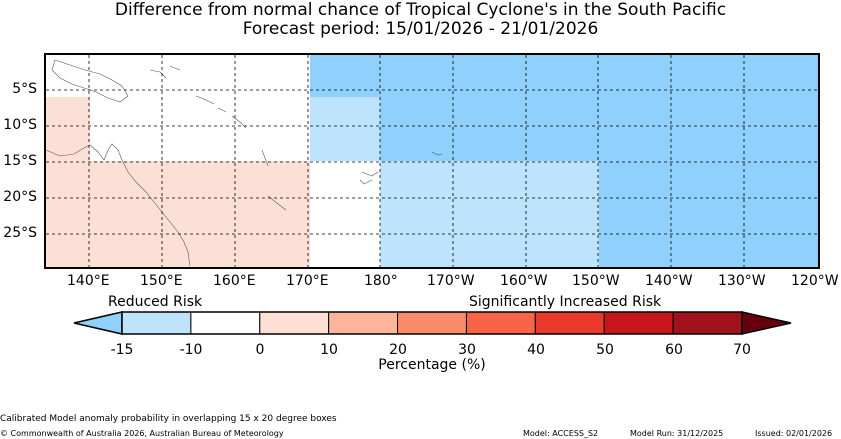 Image resolution: width=841 pixels, height=439 pixels. Describe the element at coordinates (345, 129) in the screenshot. I see `cell-reduced-west` at that location.